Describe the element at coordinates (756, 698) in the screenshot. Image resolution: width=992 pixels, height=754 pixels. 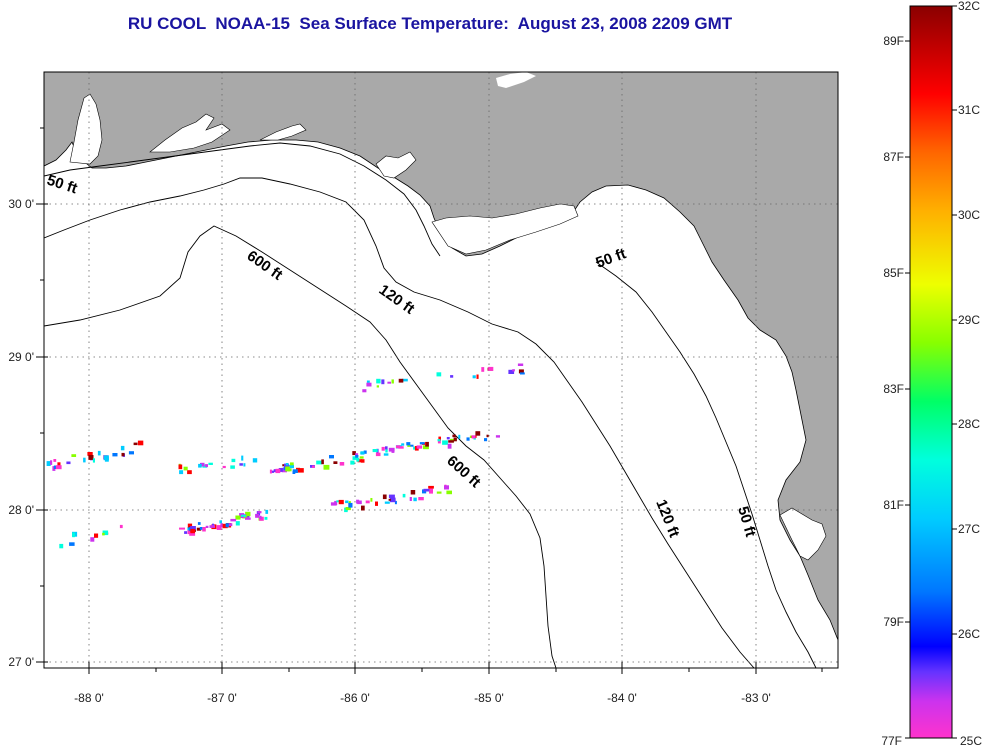
I see `lon-label: -83 0'` at that location.